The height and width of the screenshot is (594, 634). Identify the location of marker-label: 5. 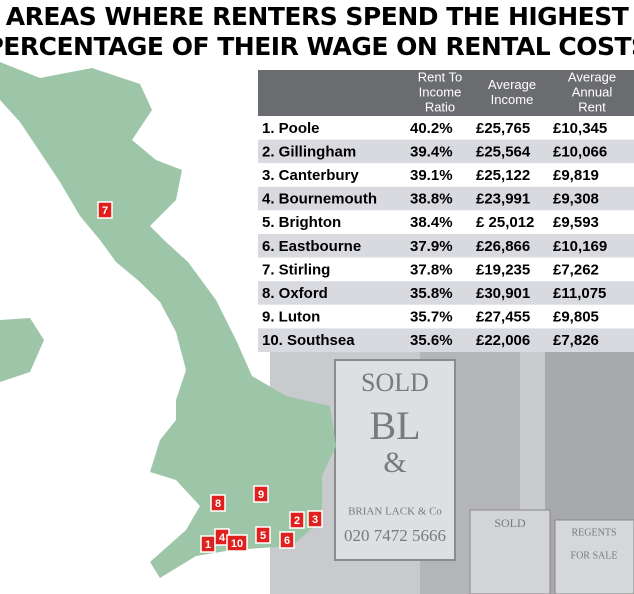
(263, 536).